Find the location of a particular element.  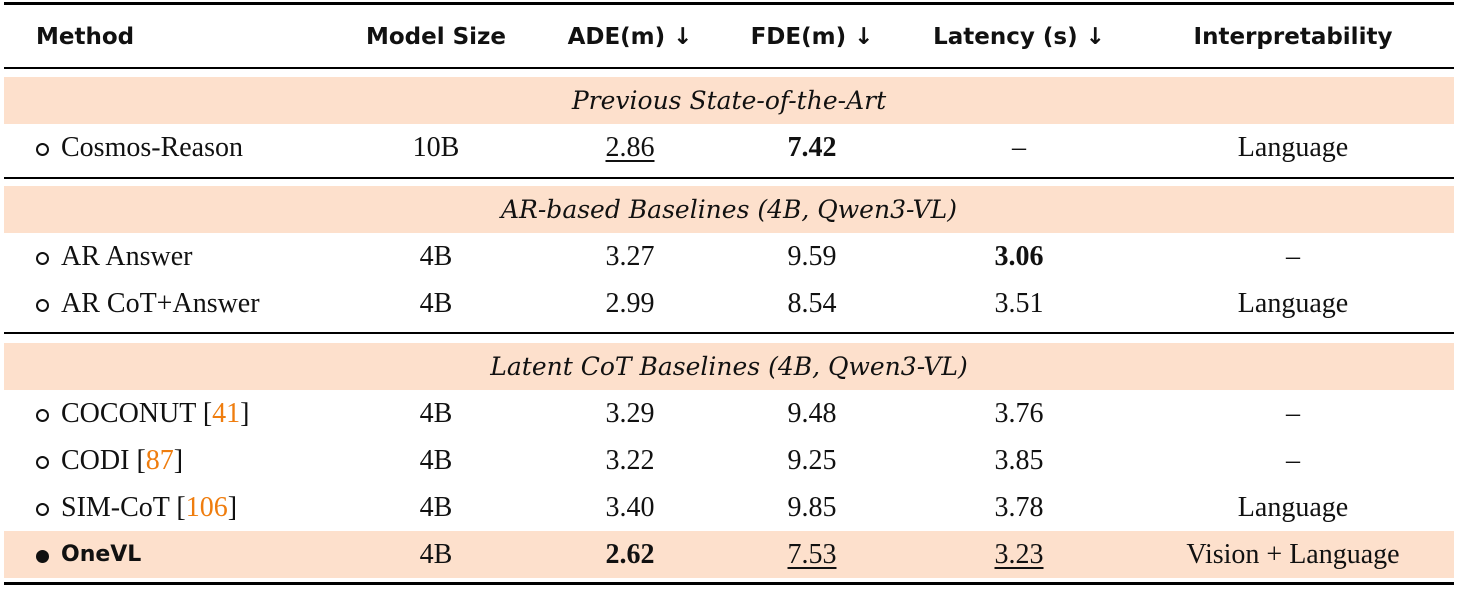

method-text: CODI [ is located at coordinates (103, 460).